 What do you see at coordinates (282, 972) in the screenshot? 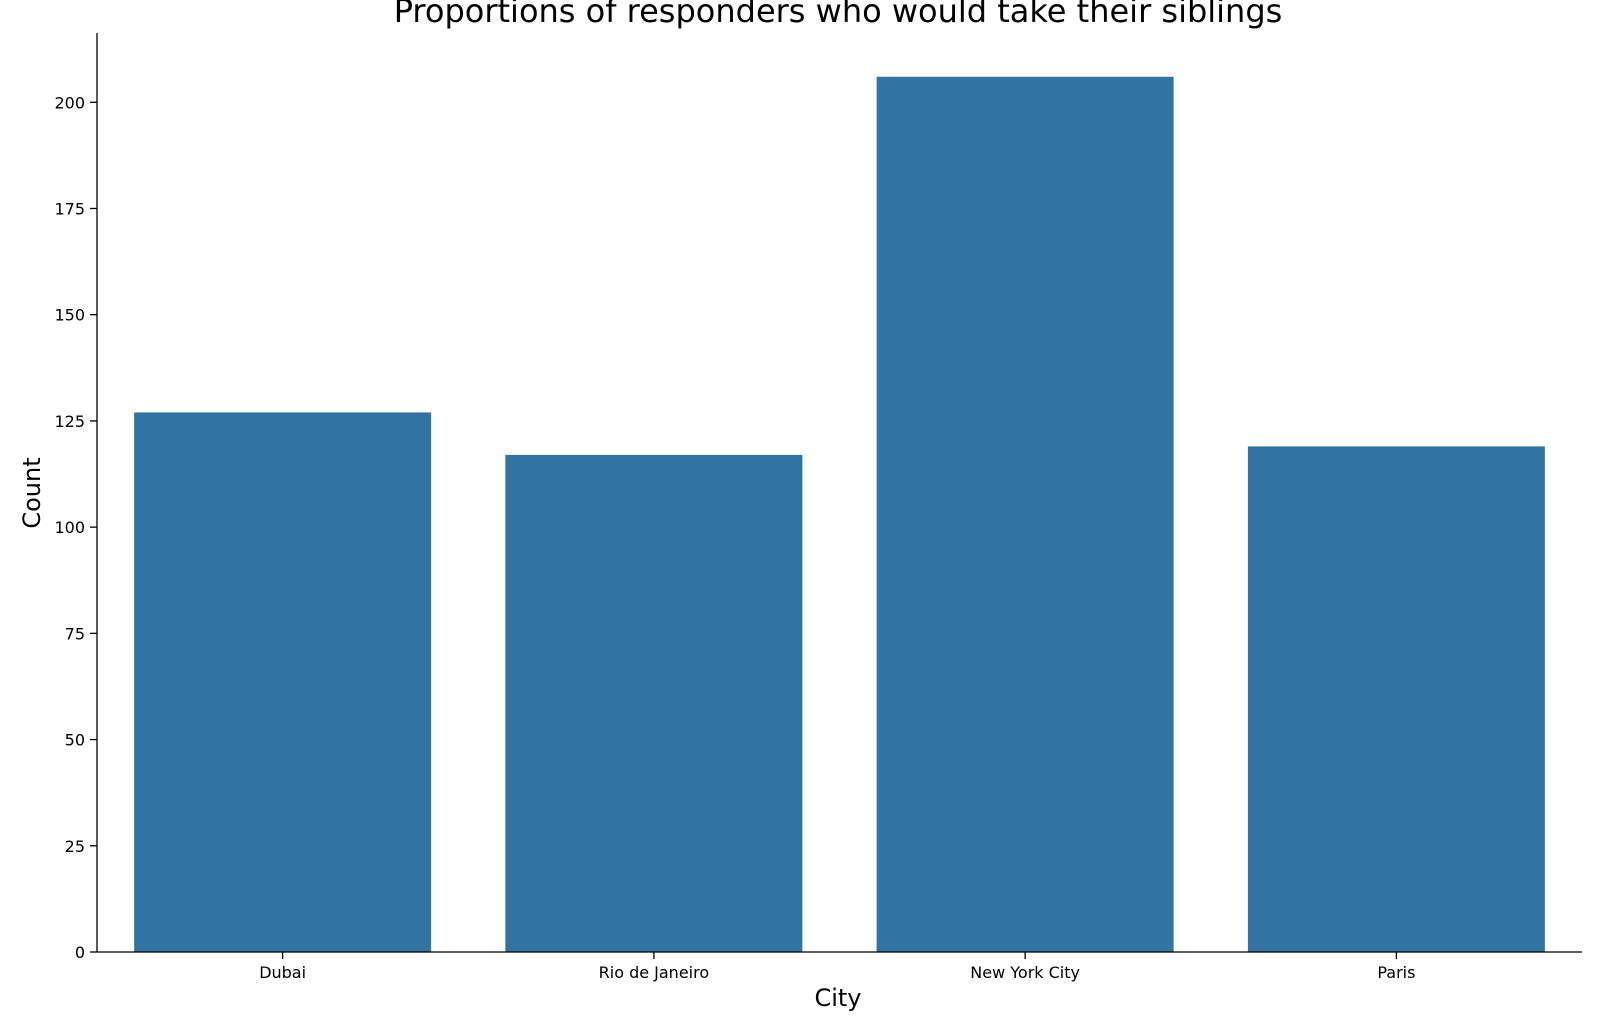
I see `x-tick-label: Dubai` at bounding box center [282, 972].